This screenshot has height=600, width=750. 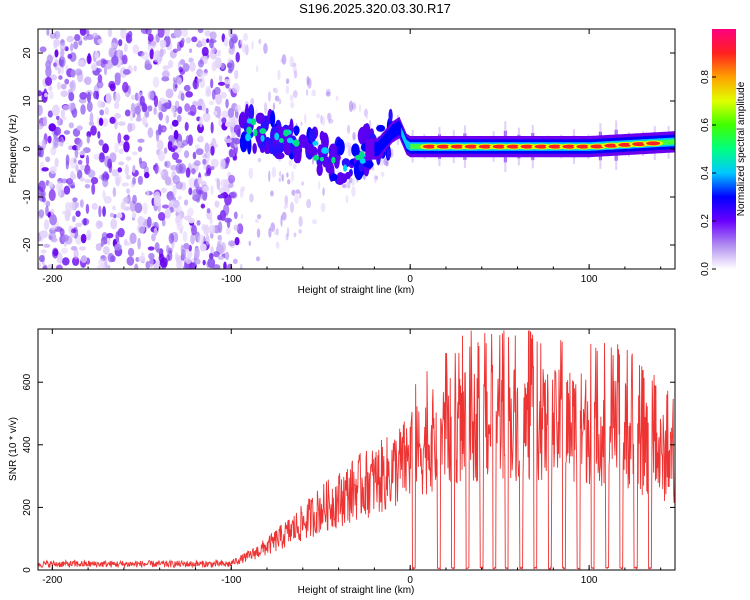 I want to click on y-tick-label: -10, so click(x=27, y=196).